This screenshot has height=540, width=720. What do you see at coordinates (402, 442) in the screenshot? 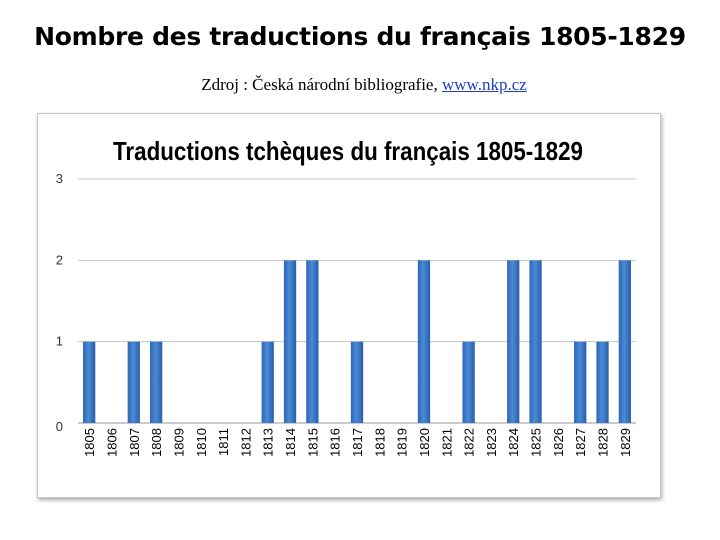
I see `x-tick-label: 1819` at bounding box center [402, 442].